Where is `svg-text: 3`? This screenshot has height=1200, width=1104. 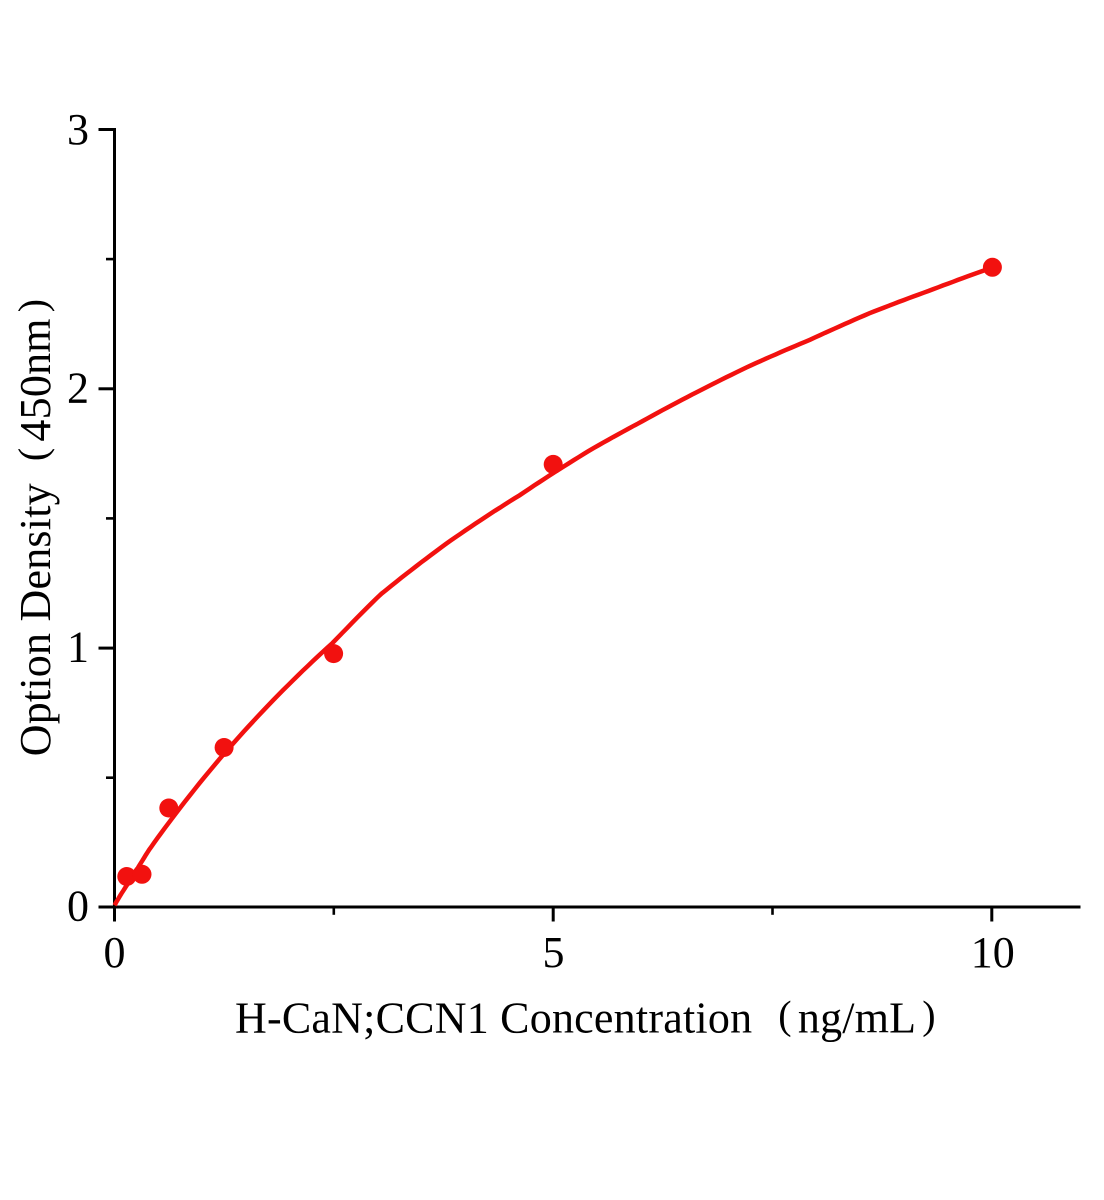 svg-text: 3 is located at coordinates (78, 129).